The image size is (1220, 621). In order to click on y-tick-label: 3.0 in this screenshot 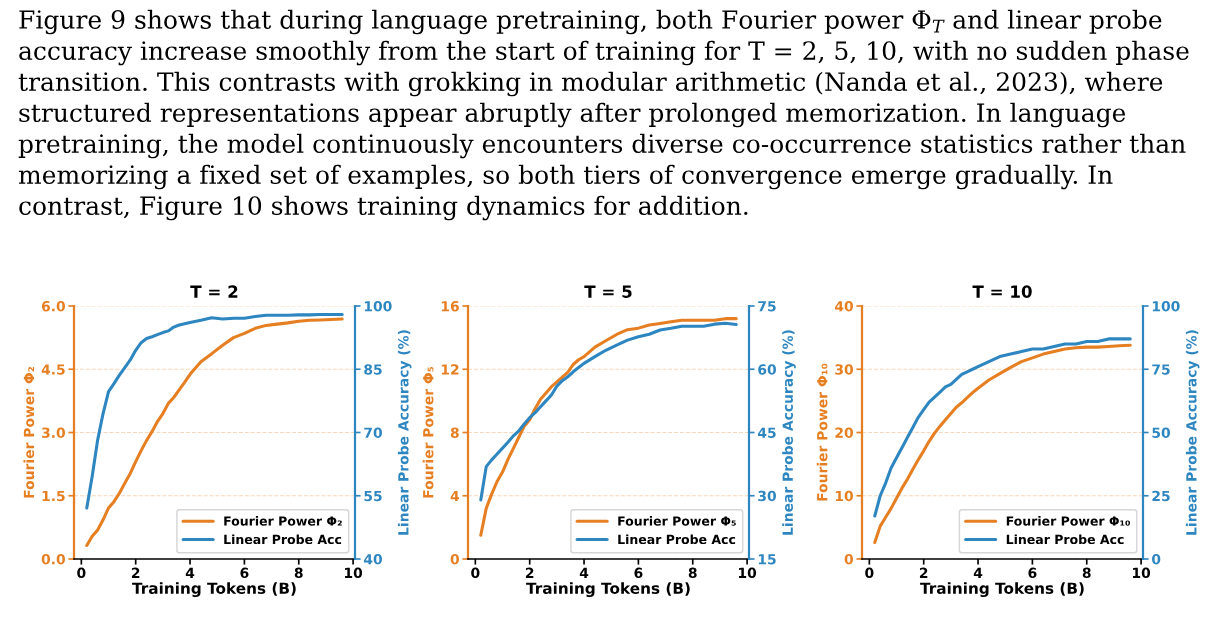, I will do `click(53, 432)`.